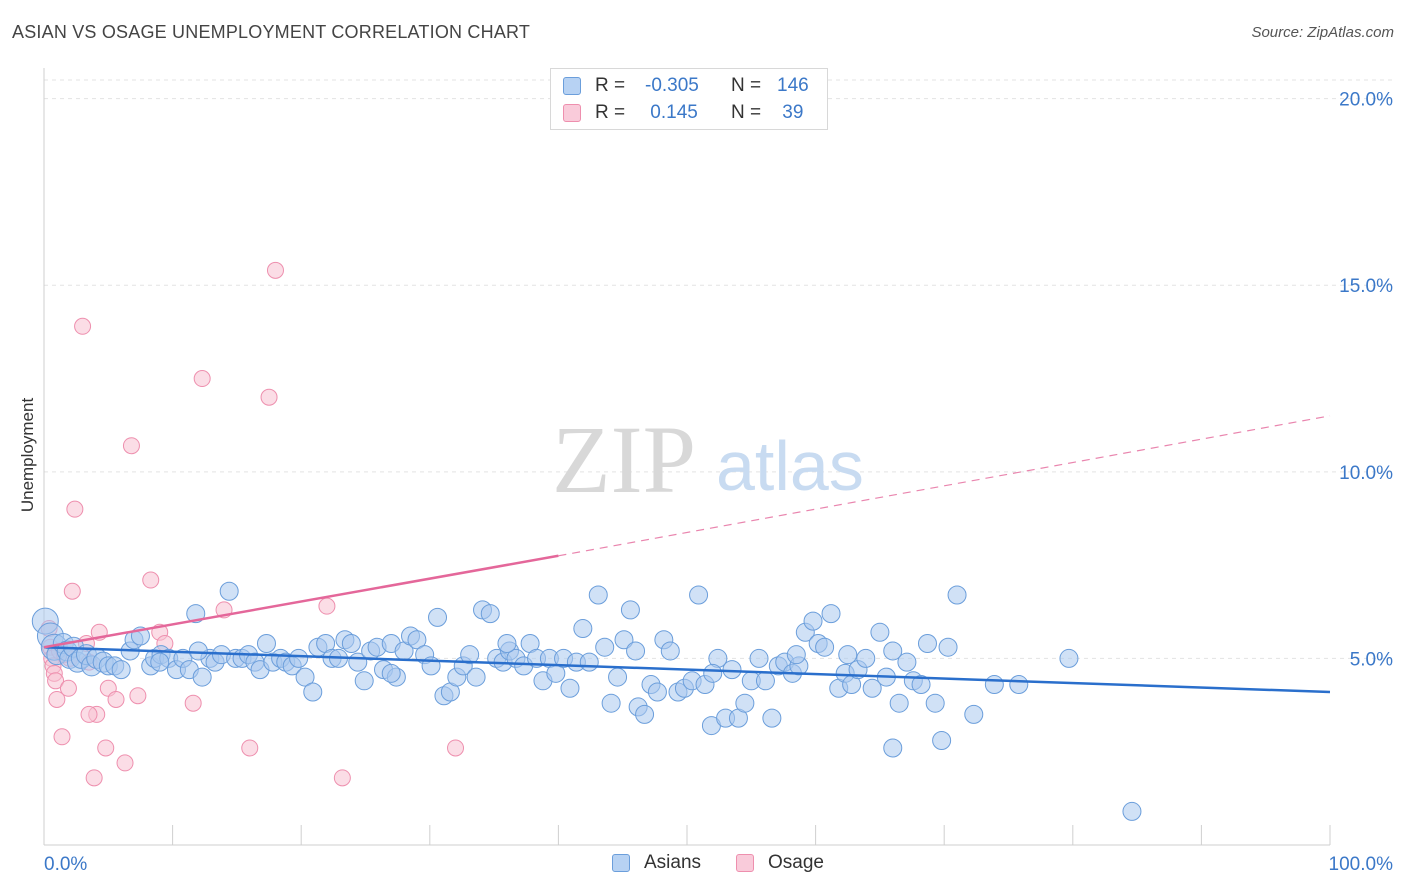 The height and width of the screenshot is (892, 1406). Describe the element at coordinates (1366, 473) in the screenshot. I see `y-tick-label: 10.0%` at that location.